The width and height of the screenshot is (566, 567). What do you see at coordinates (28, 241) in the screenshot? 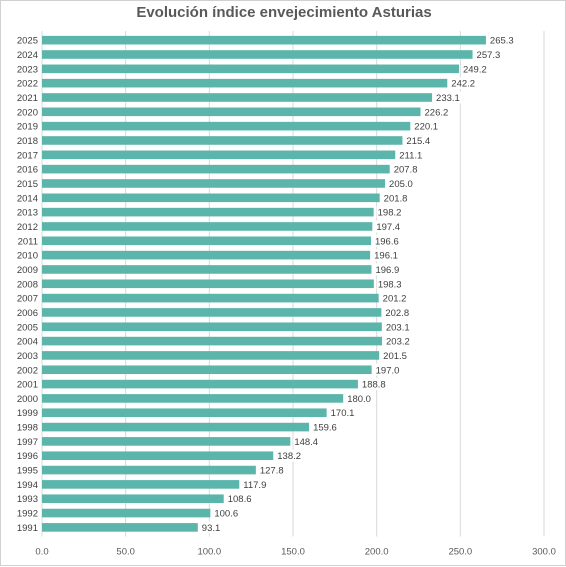
I see `y-category-label: 2011` at bounding box center [28, 241].